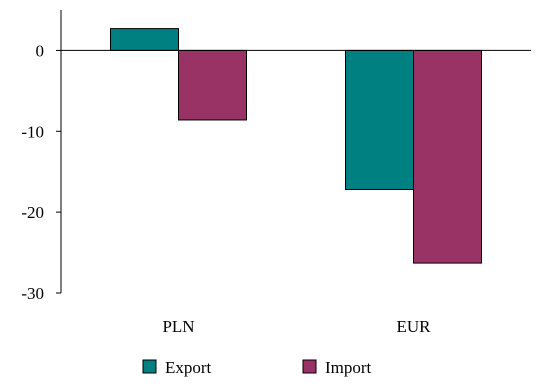 This screenshot has width=539, height=384. What do you see at coordinates (212, 85) in the screenshot?
I see `bar-import-pln` at bounding box center [212, 85].